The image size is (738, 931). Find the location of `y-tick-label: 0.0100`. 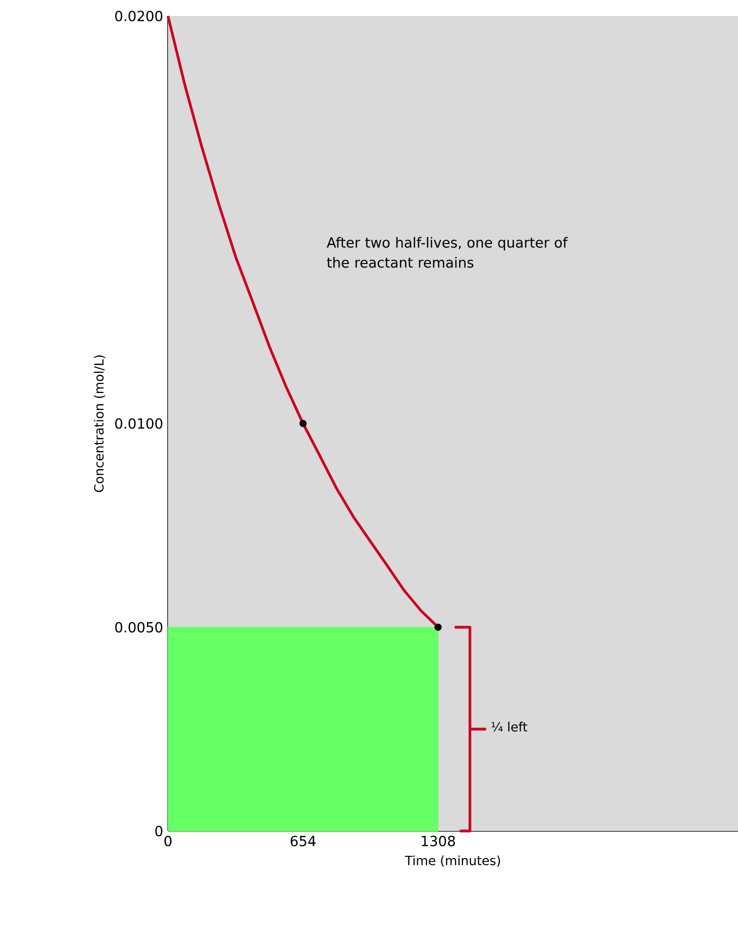

y-tick-label: 0.0100 is located at coordinates (138, 423).